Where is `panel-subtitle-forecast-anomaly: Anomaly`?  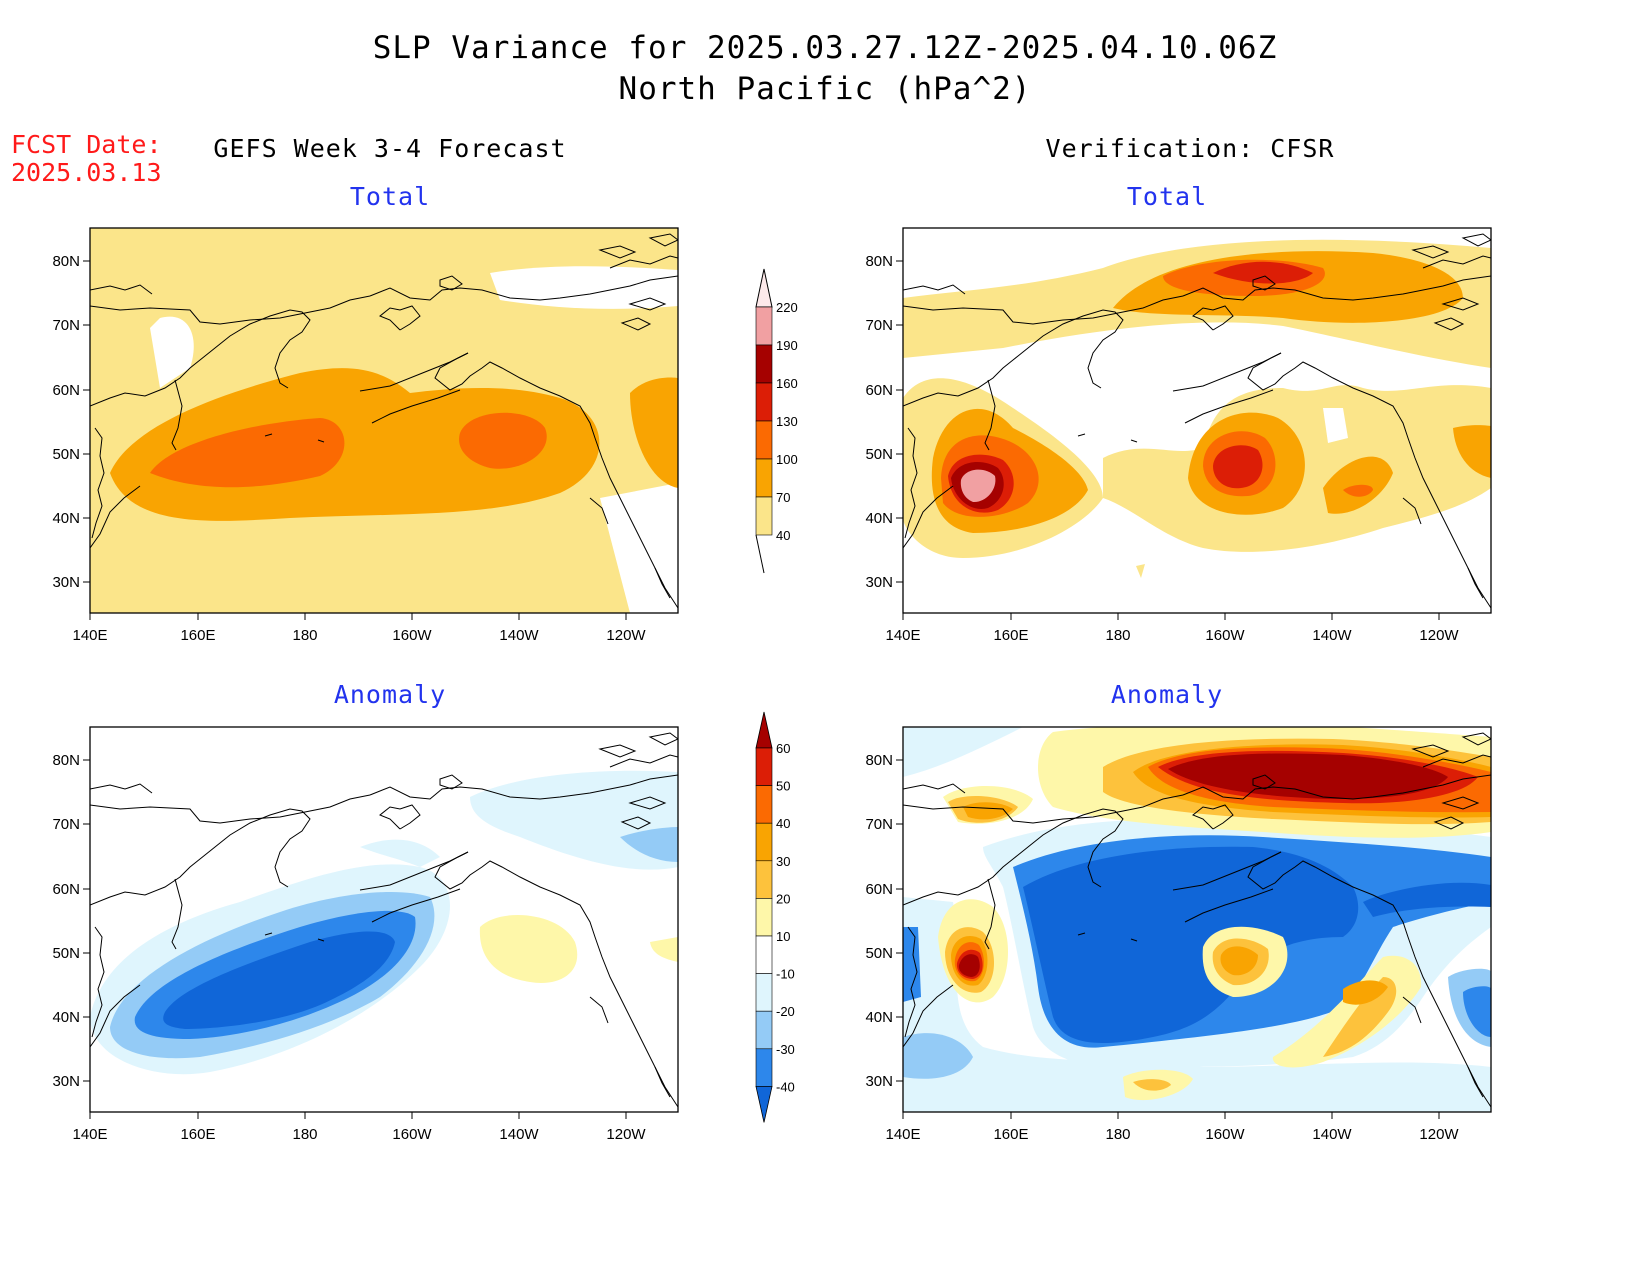 panel-subtitle-forecast-anomaly: Anomaly is located at coordinates (390, 694).